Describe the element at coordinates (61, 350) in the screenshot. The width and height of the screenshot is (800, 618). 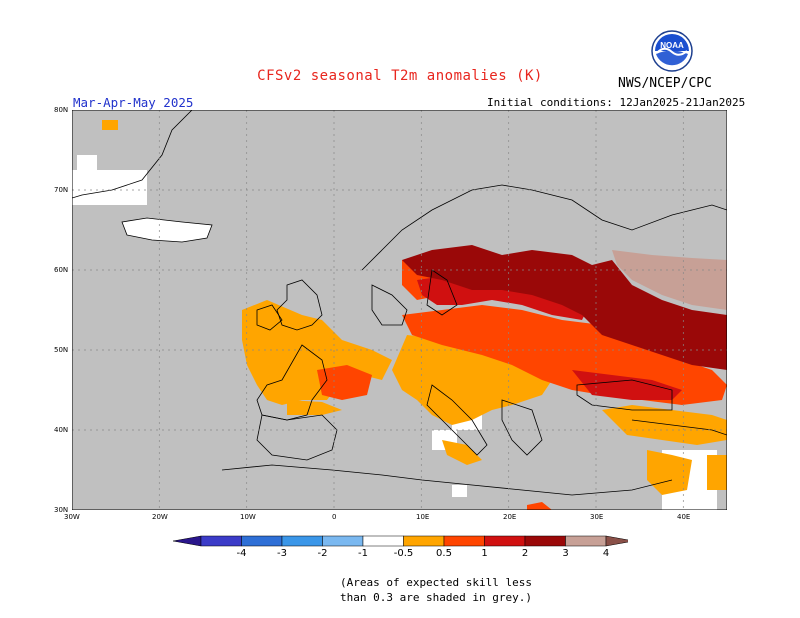
I see `lat-label-50n: 50N` at that location.